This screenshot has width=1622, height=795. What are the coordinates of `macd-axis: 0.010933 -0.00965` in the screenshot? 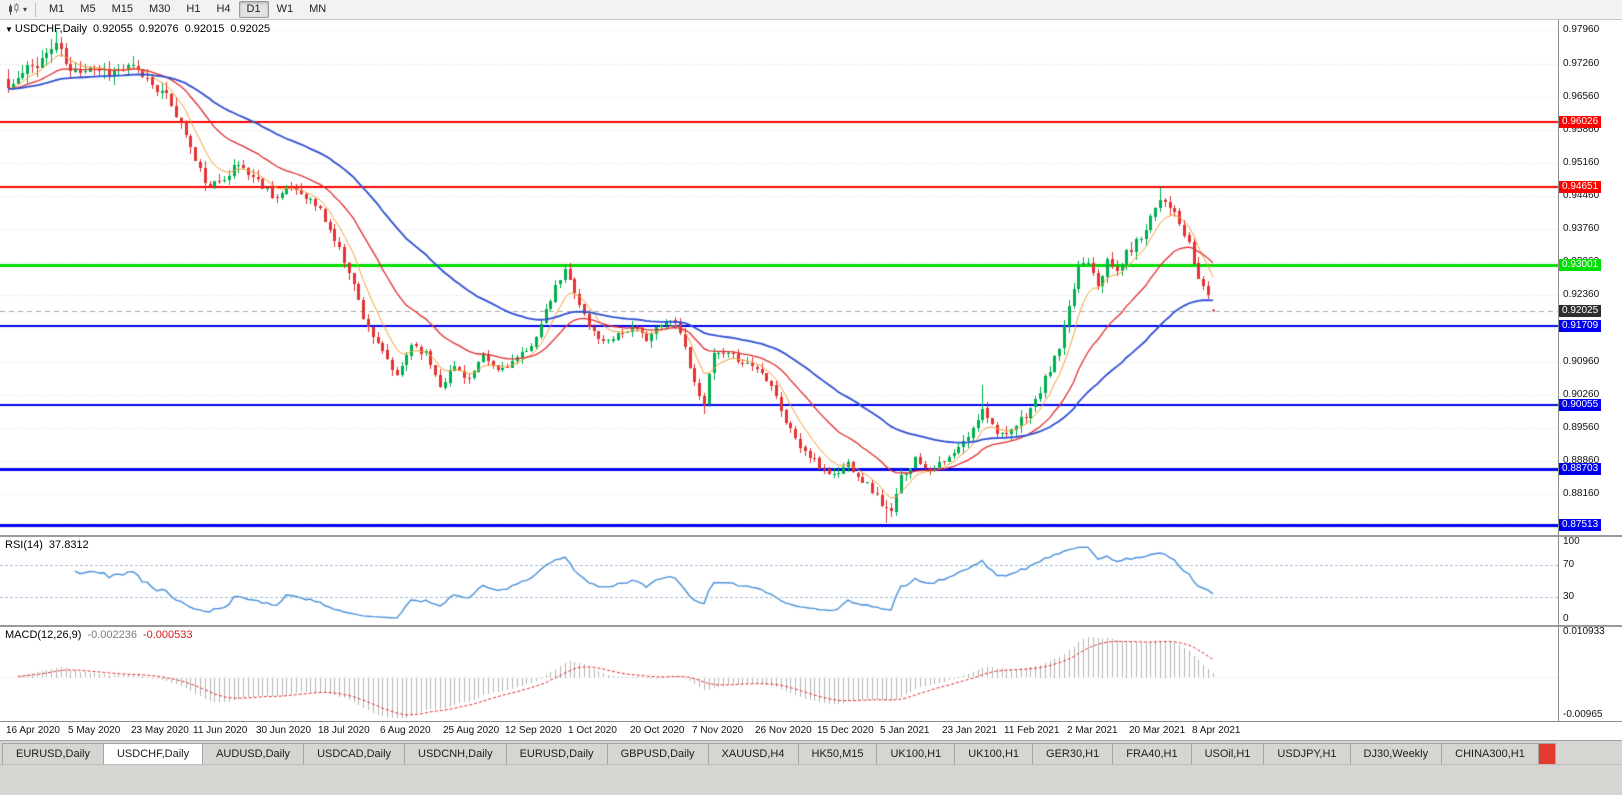 It's located at (1590, 674).